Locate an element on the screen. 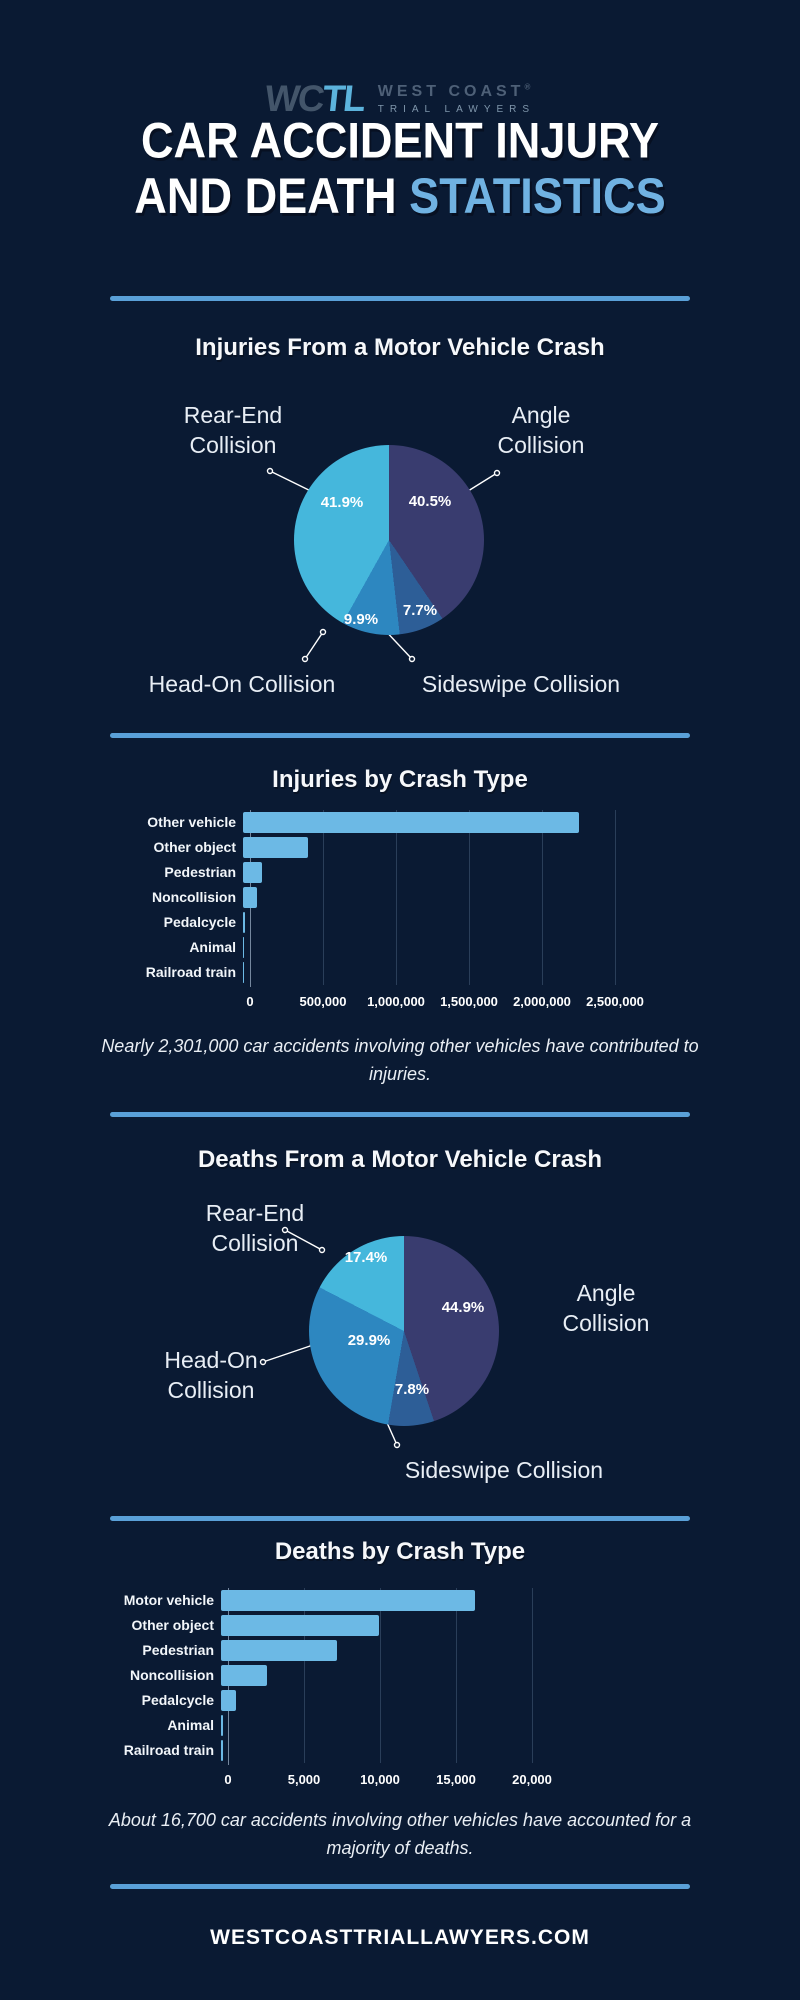  pie-pct-angle: 40.5% is located at coordinates (430, 501).